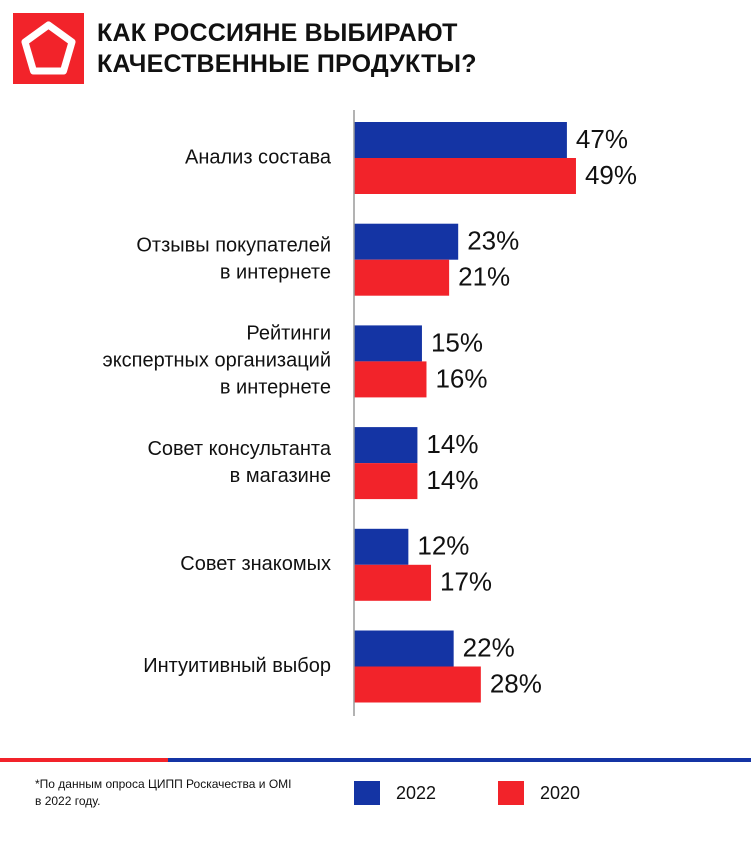 This screenshot has height=850, width=751. What do you see at coordinates (367, 793) in the screenshot?
I see `legend-swatch-2022` at bounding box center [367, 793].